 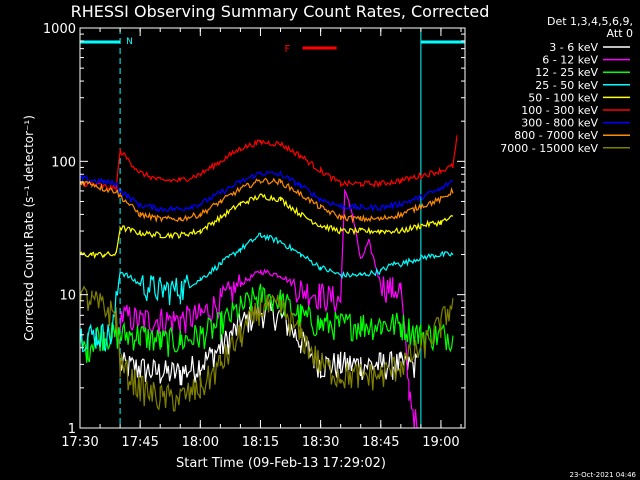 What do you see at coordinates (590, 21) in the screenshot?
I see `legend-header-line: Det 1,3,4,5,6,9,` at bounding box center [590, 21].